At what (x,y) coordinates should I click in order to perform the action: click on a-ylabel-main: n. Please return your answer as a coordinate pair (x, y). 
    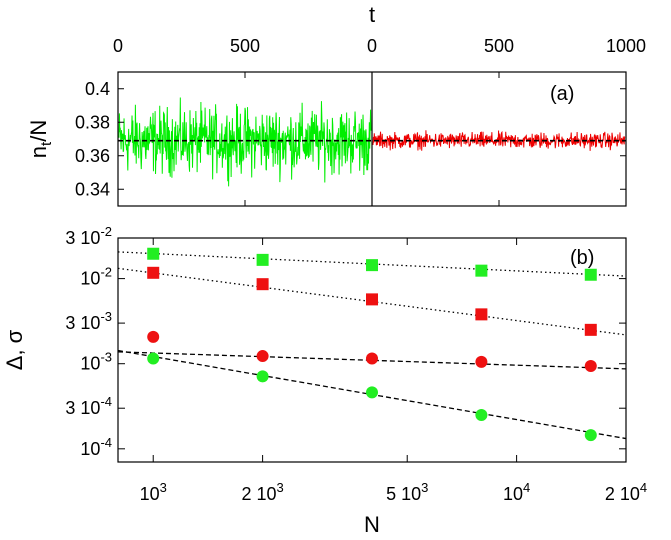
    Looking at the image, I should click on (38, 152).